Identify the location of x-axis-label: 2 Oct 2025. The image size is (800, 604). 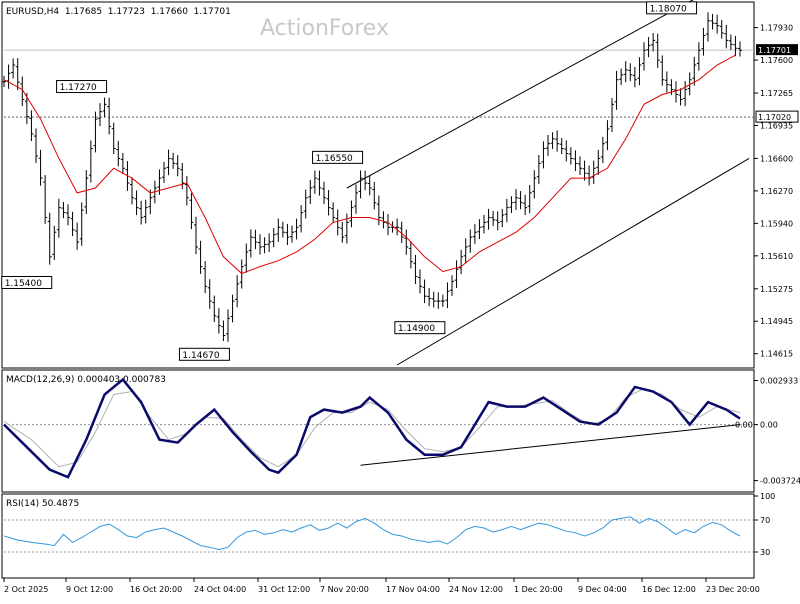
(26, 589).